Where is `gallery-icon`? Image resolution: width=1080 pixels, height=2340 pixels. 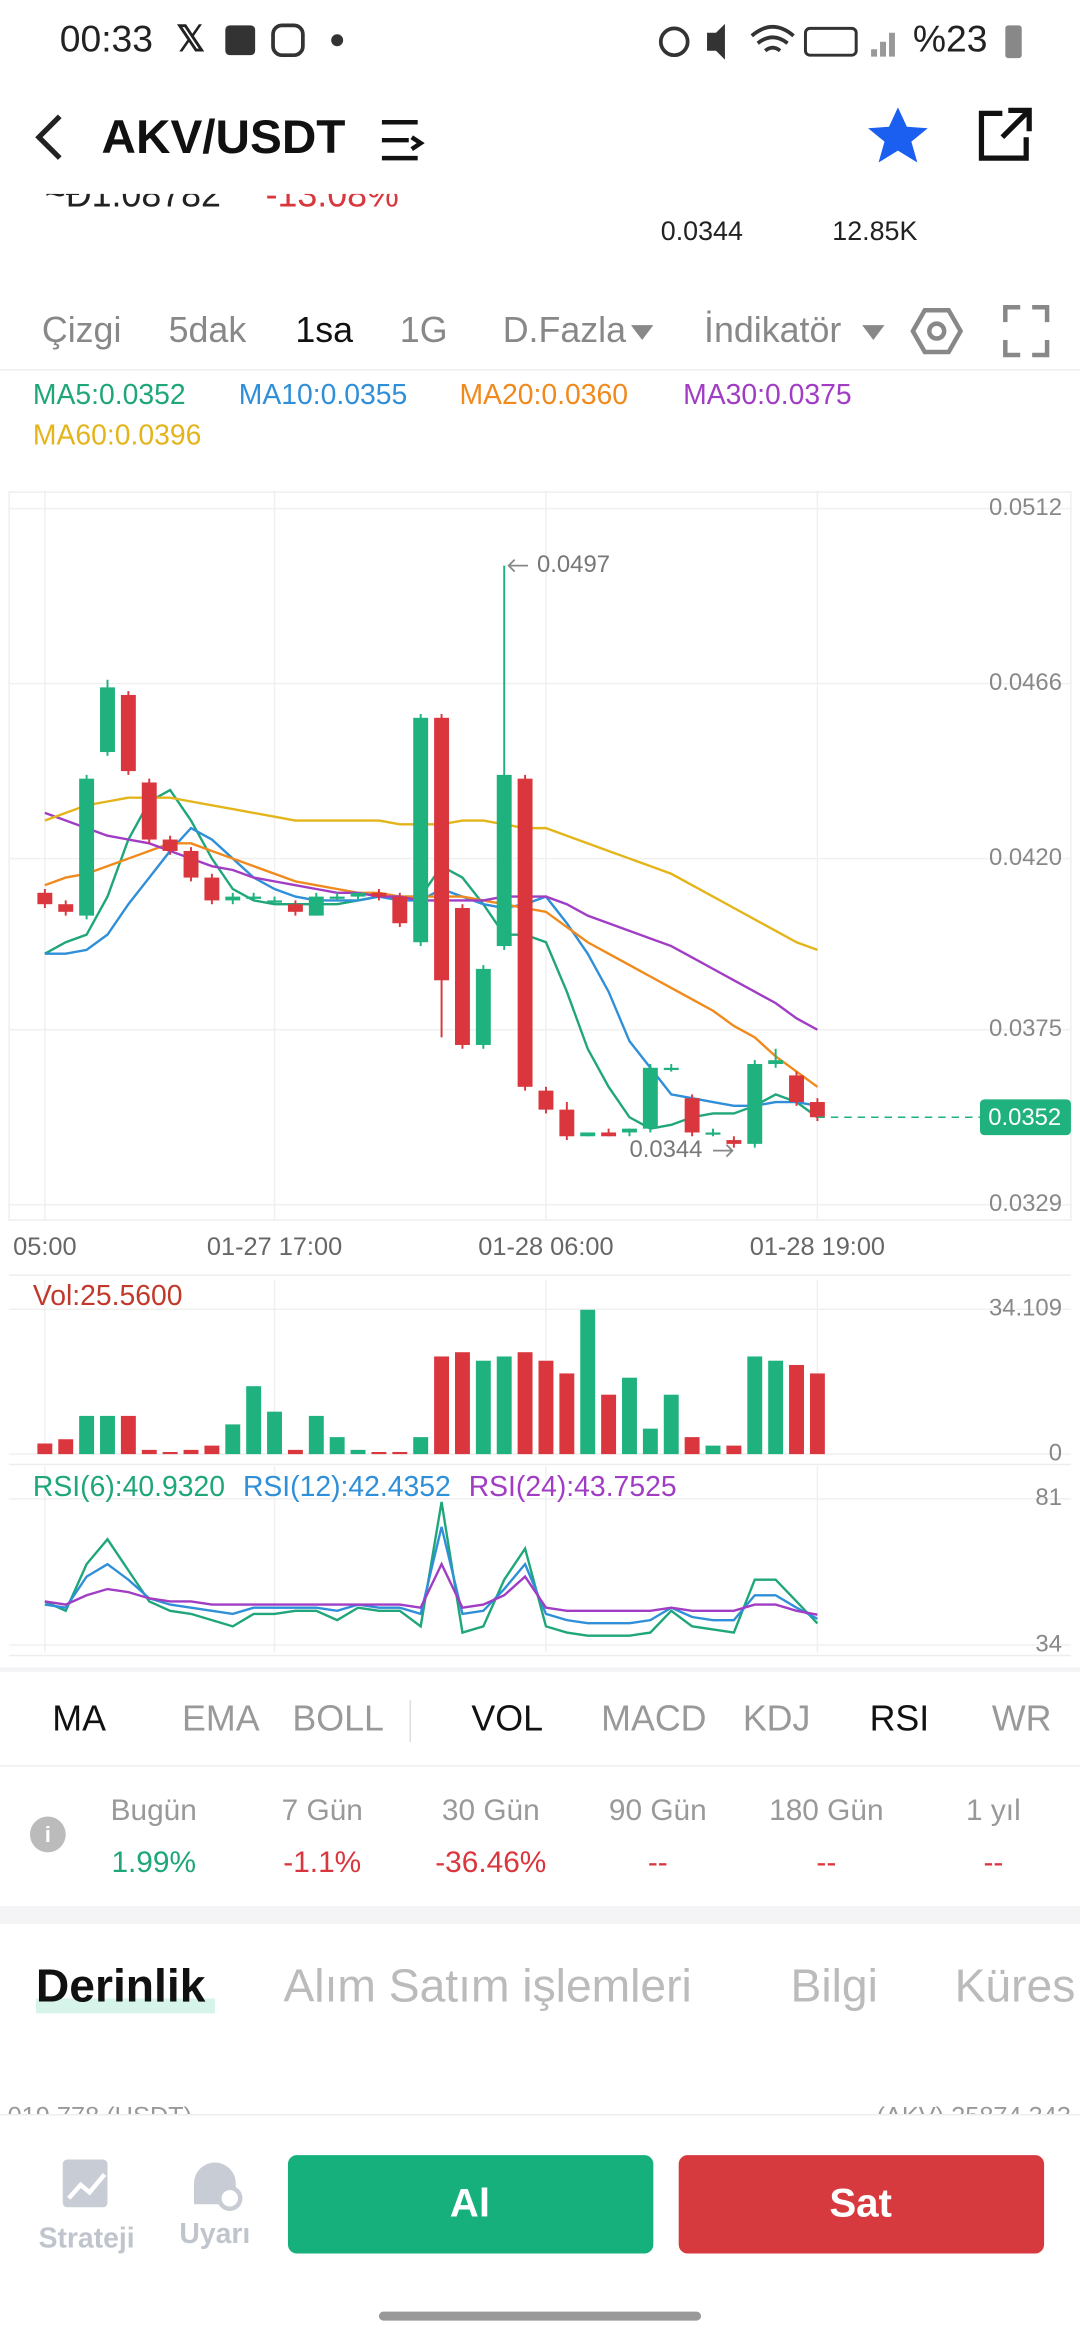 gallery-icon is located at coordinates (240, 40).